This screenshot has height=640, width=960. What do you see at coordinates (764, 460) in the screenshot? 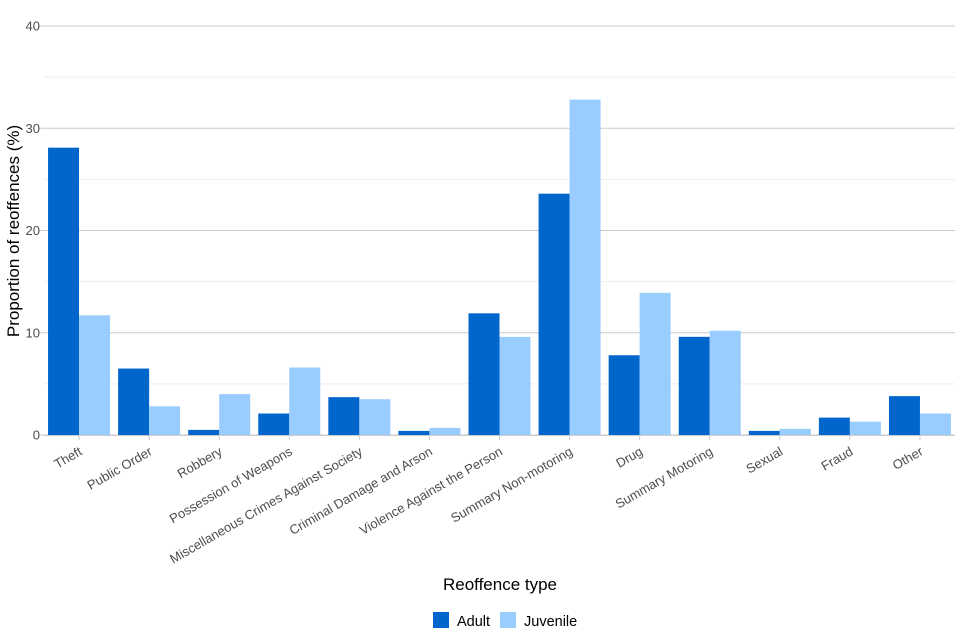
I see `x-tick-label: Sexual` at bounding box center [764, 460].